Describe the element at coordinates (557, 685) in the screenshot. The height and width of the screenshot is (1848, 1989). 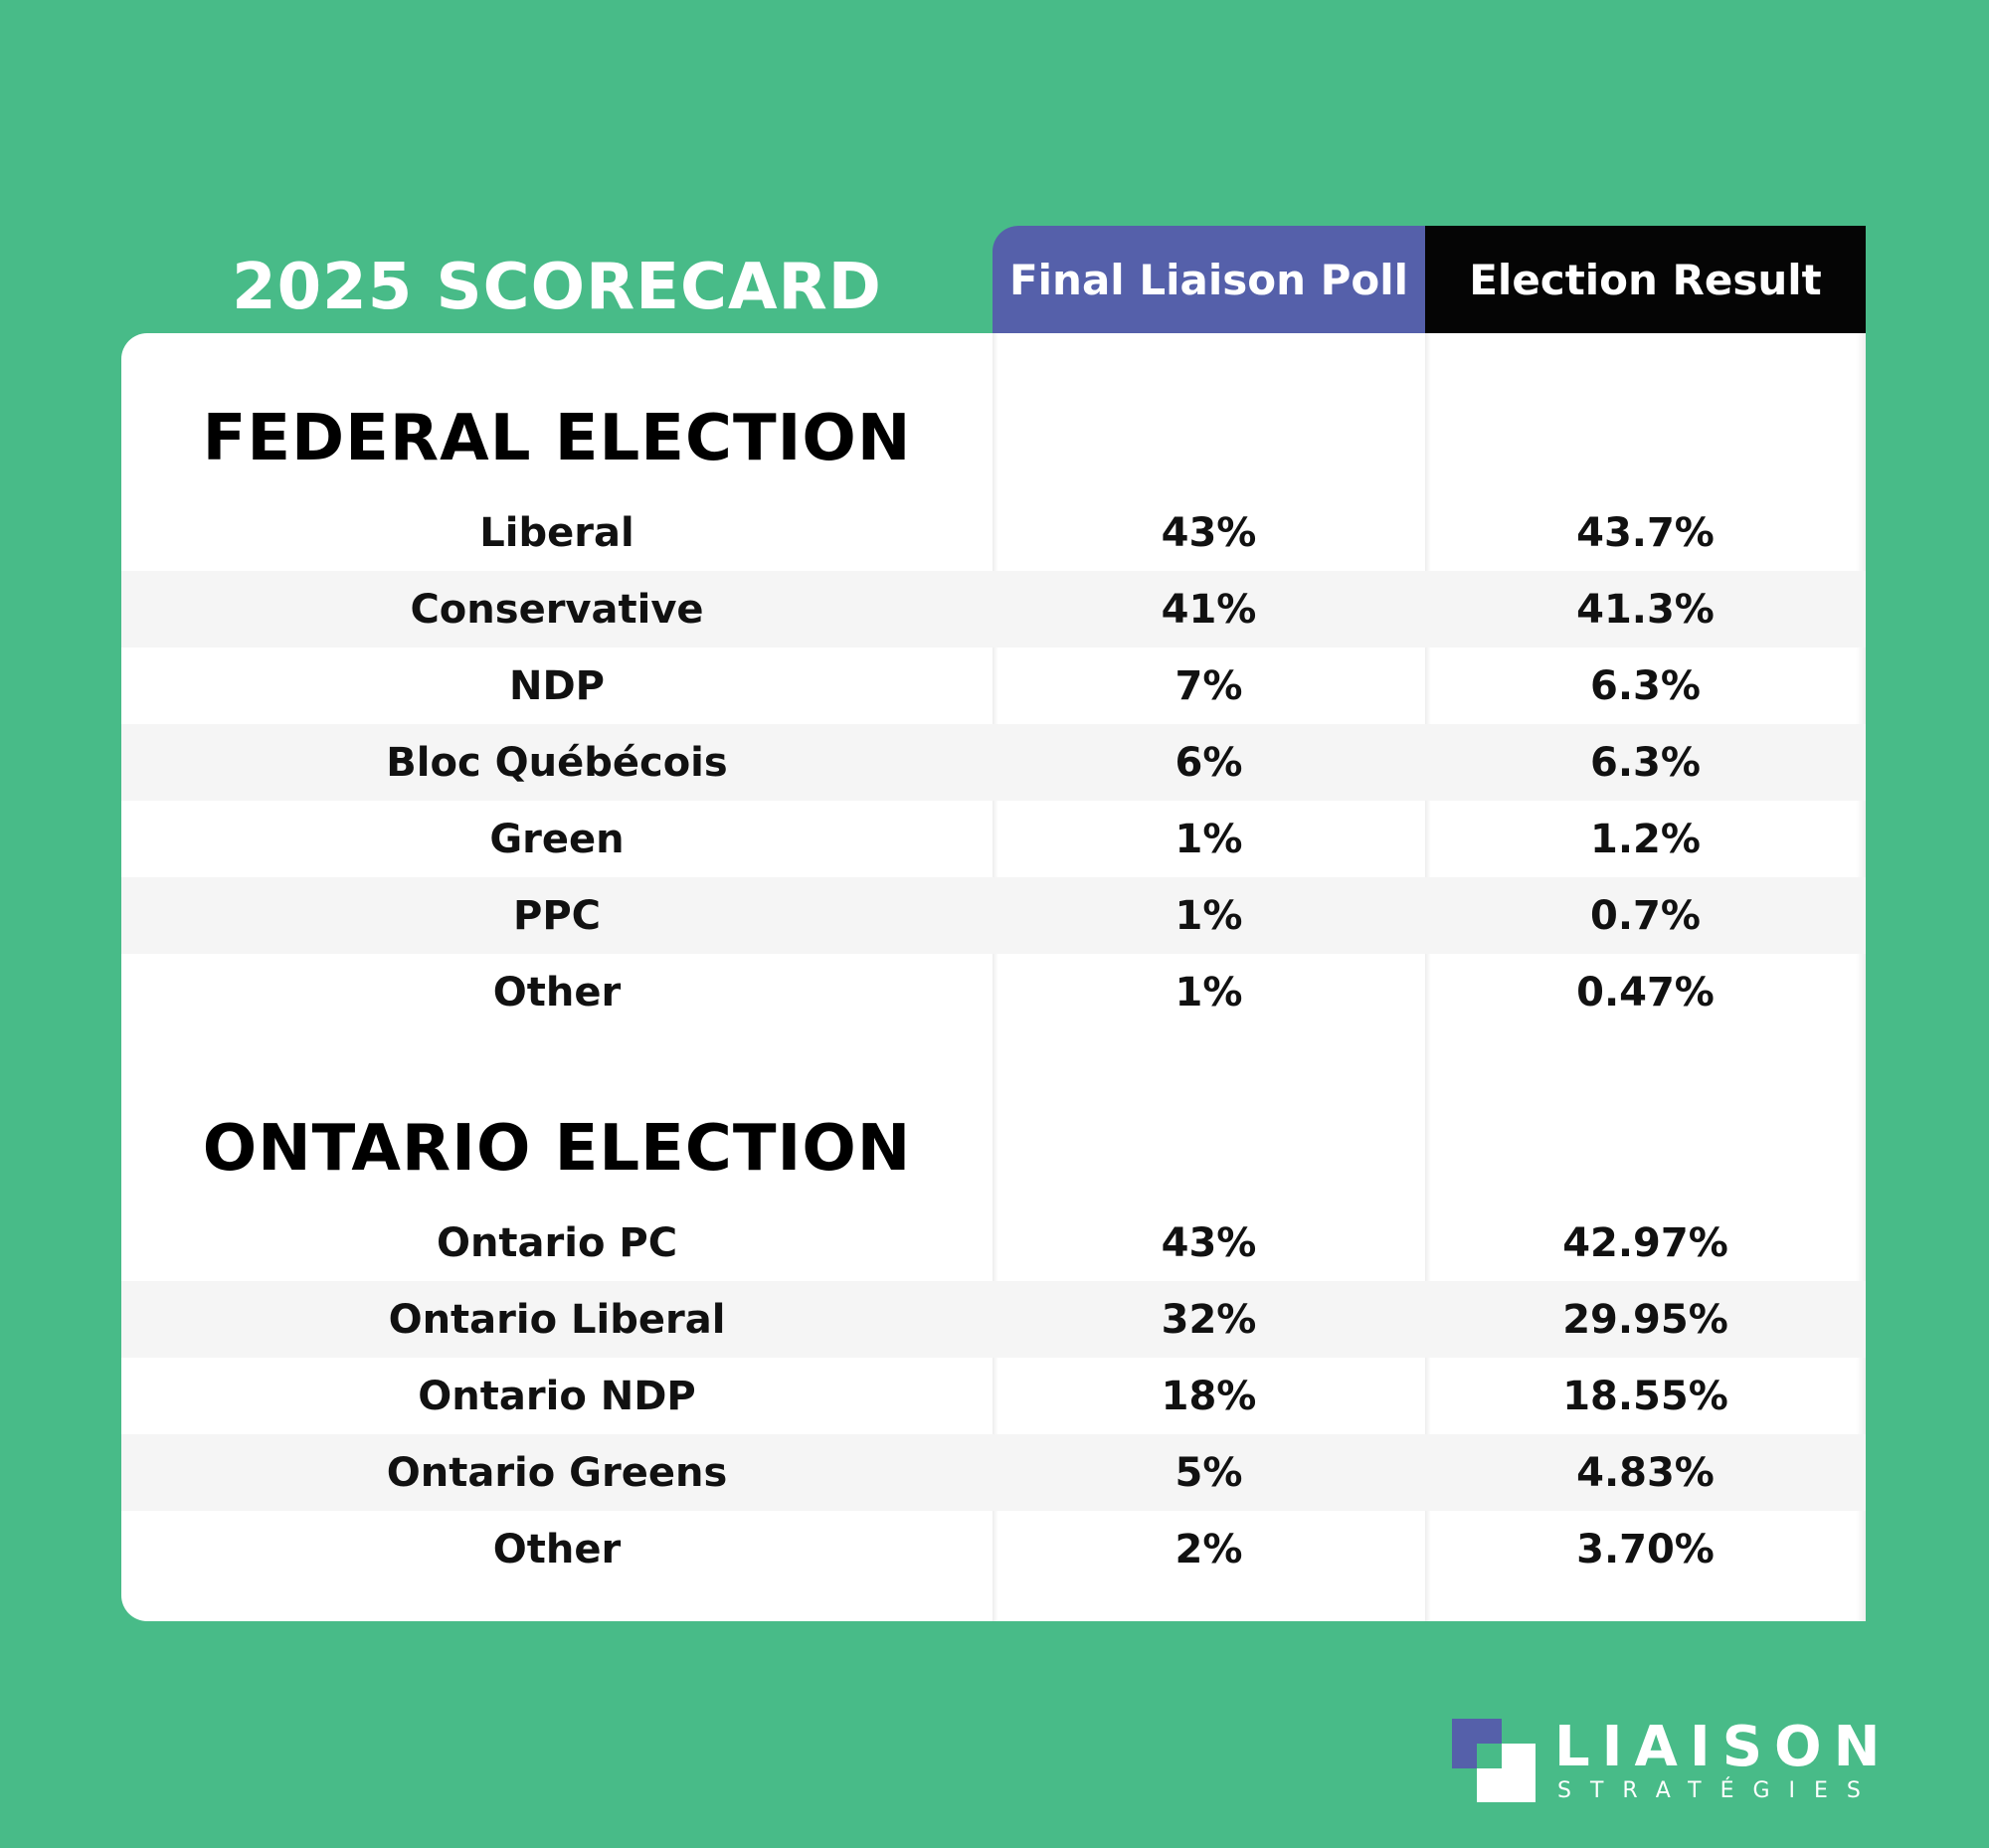
I see `party-cell: NDP` at that location.